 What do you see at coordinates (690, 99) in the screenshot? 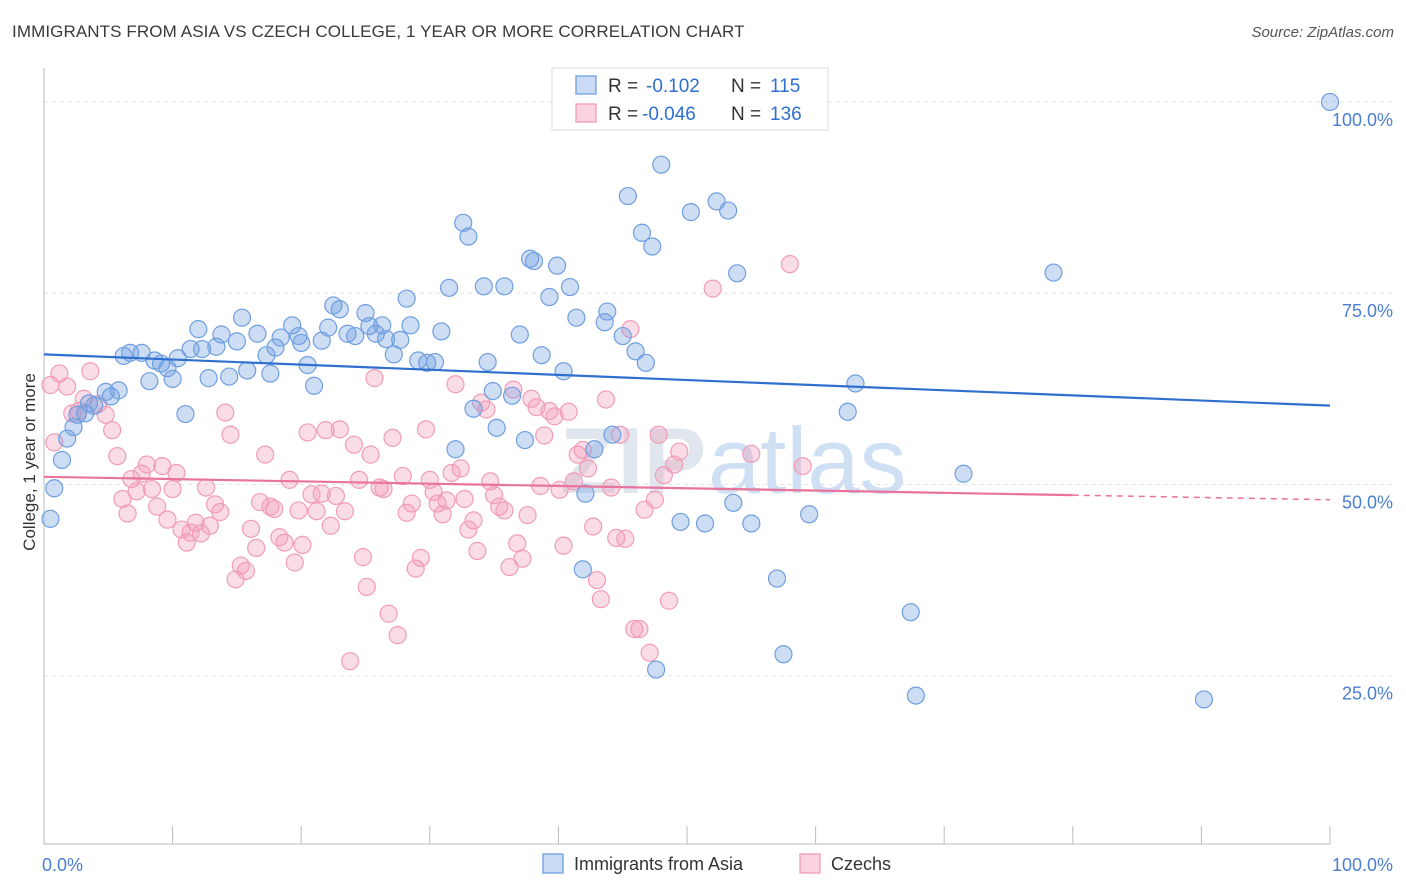
I see `legend-stats: R = -0.102 N = 115 R = -0.046 N = 136` at bounding box center [690, 99].